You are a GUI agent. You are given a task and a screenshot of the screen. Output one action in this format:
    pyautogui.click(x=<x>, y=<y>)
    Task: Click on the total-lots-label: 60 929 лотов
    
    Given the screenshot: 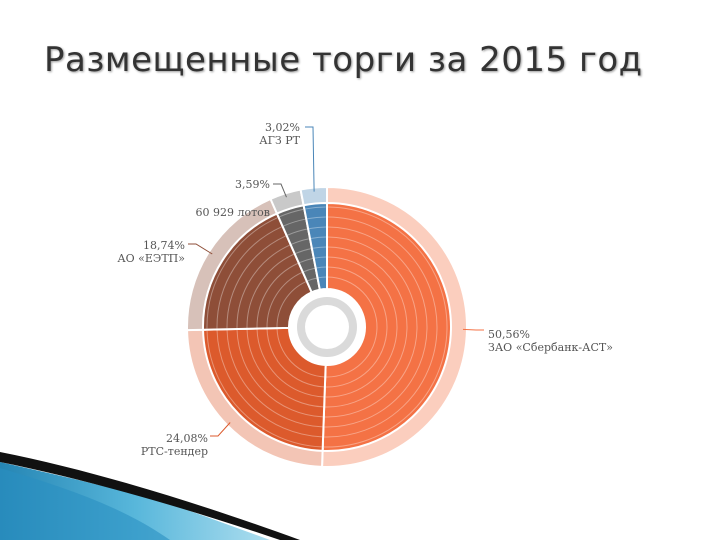 What is the action you would take?
    pyautogui.click(x=233, y=212)
    